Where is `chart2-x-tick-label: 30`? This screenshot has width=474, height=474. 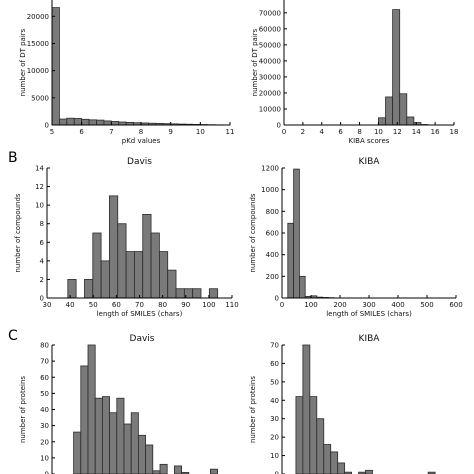 chart2-x-tick-label: 30 is located at coordinates (47, 305).